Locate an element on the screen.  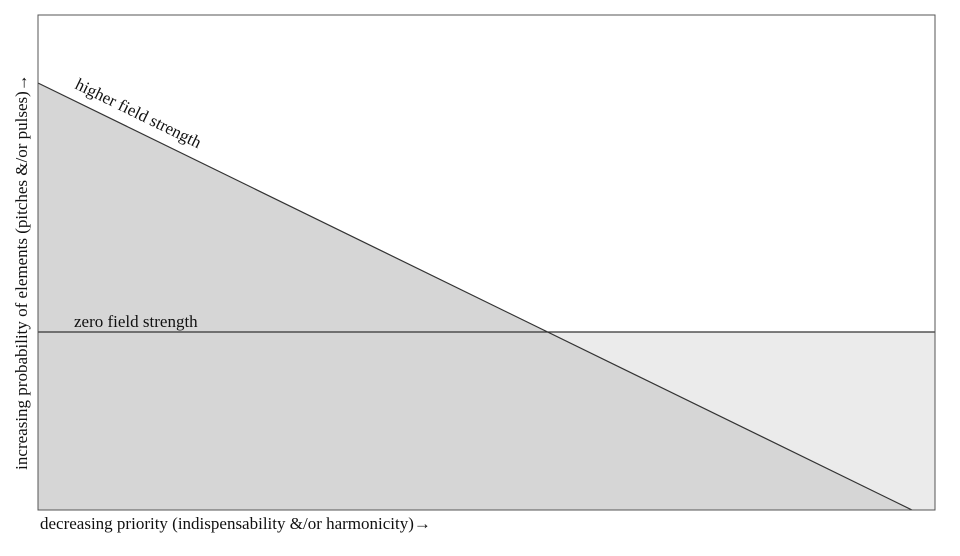
light-region is located at coordinates (741, 421).